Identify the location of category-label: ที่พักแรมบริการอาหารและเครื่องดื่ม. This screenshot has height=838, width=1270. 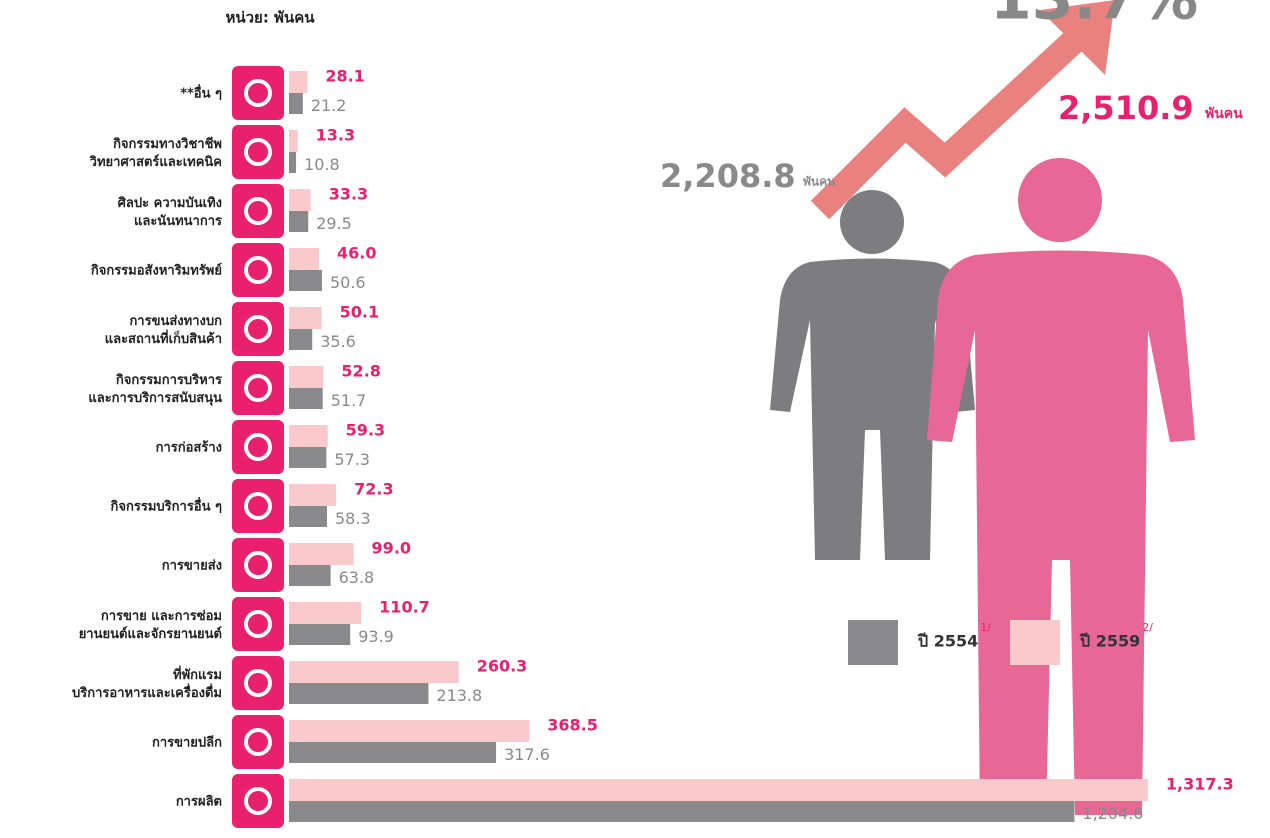
(147, 683).